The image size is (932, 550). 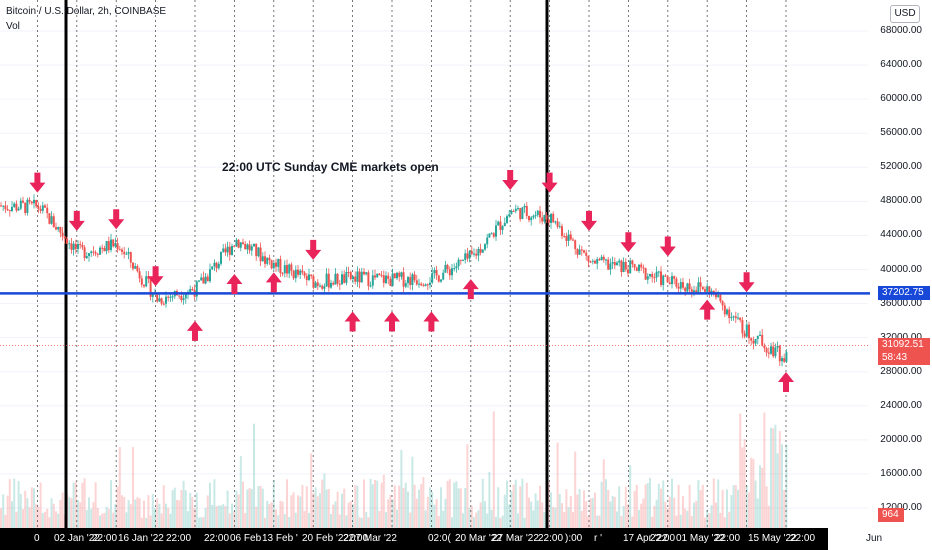 I want to click on time-tick-label: 22:00, so click(x=551, y=538).